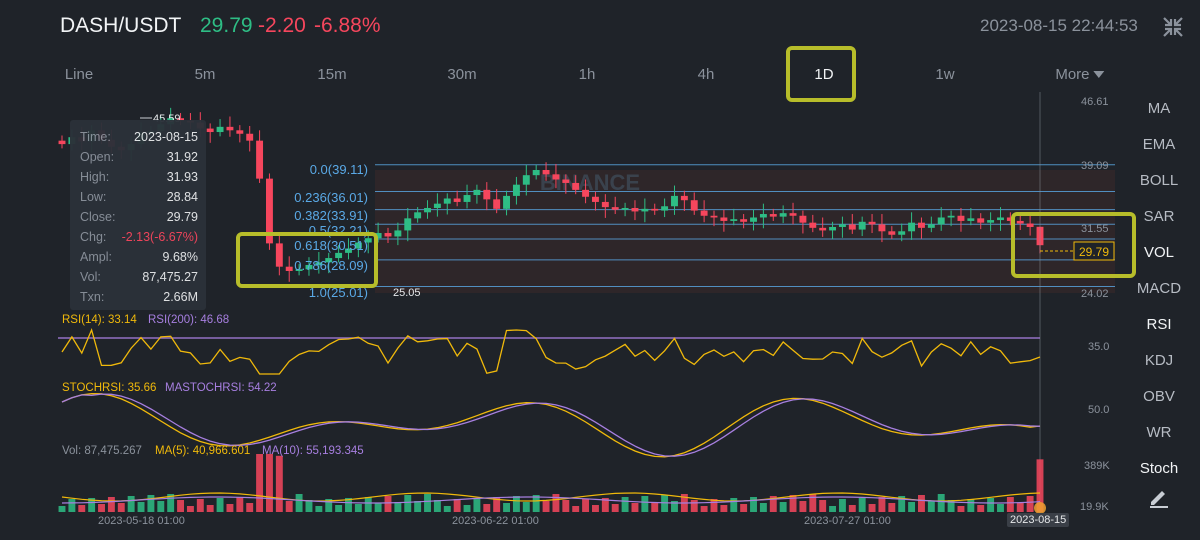 This screenshot has height=540, width=1200. What do you see at coordinates (139, 220) in the screenshot?
I see `tt-row-close: Close: 29.79` at bounding box center [139, 220].